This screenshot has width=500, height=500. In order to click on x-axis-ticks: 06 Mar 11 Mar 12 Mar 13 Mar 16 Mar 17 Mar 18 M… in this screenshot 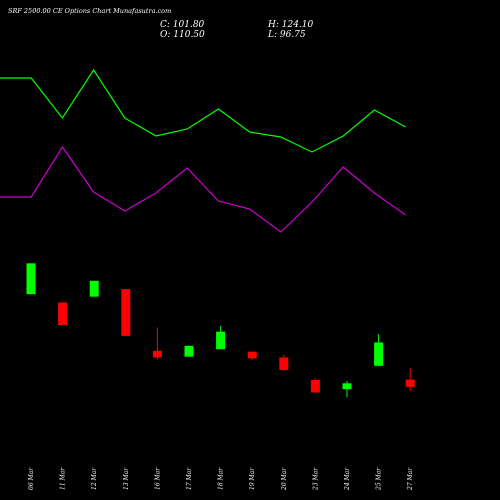, I will do `click(221, 479)`.